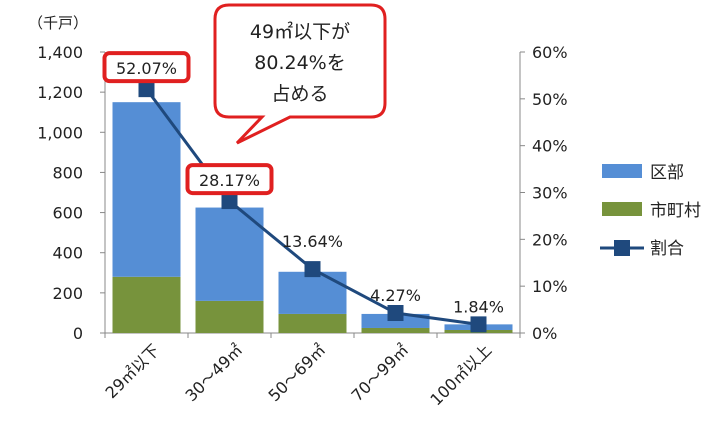 Image resolution: width=726 pixels, height=441 pixels. What do you see at coordinates (60, 92) in the screenshot?
I see `left-tick-label: 1,200` at bounding box center [60, 92].